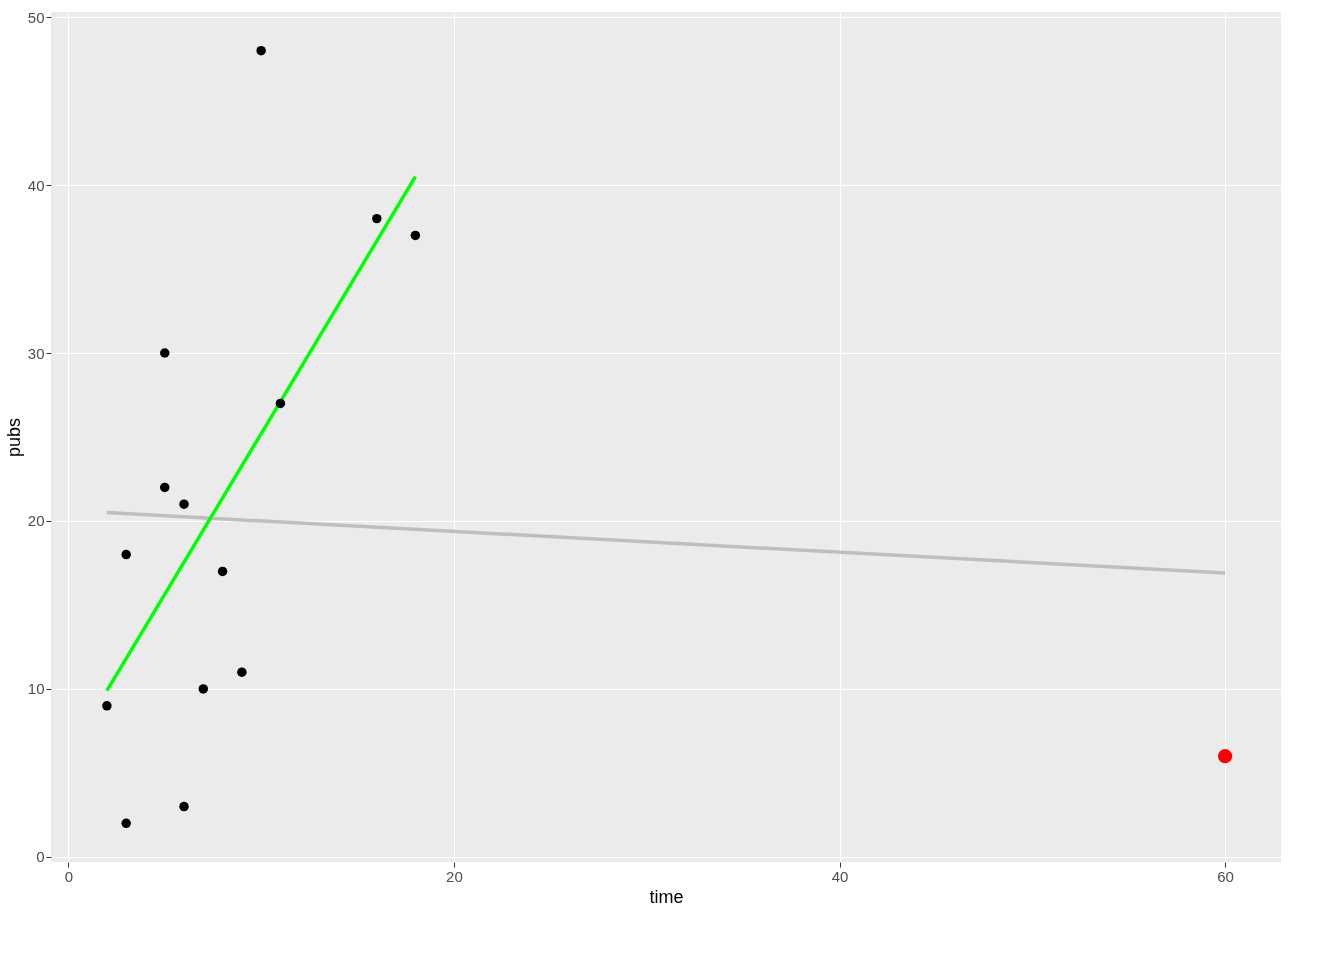 The height and width of the screenshot is (960, 1344). Describe the element at coordinates (69, 876) in the screenshot. I see `x-tick-label: 0` at that location.